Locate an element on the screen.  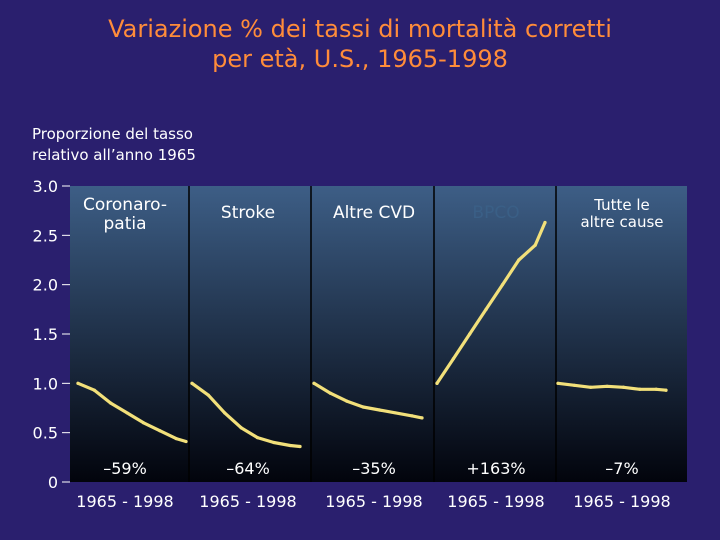
panel-label-line: Altre CVD is located at coordinates (374, 213).